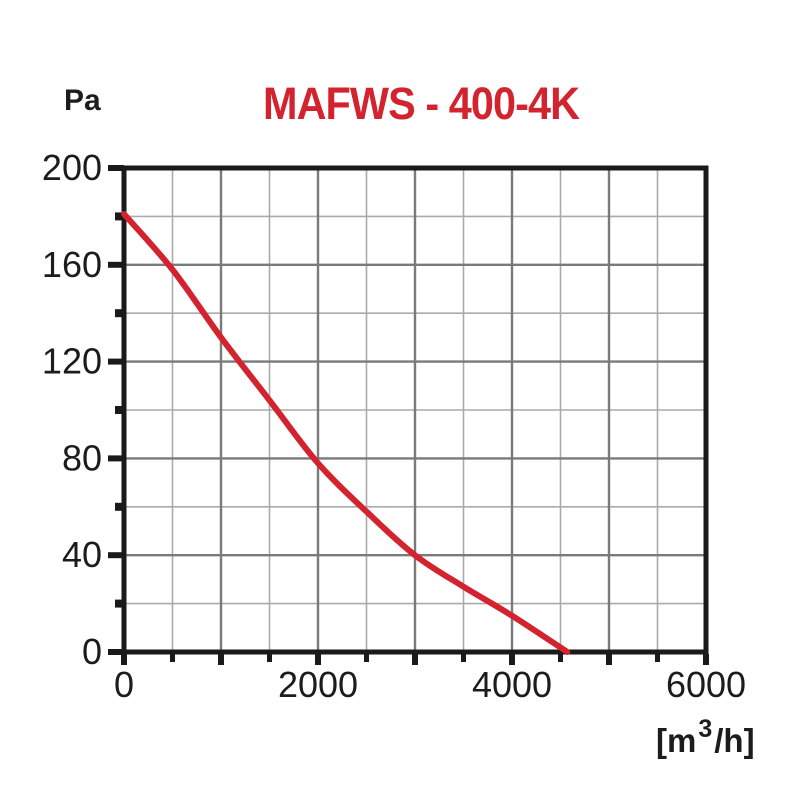  What do you see at coordinates (72, 361) in the screenshot?
I see `y-tick-label: 120` at bounding box center [72, 361].